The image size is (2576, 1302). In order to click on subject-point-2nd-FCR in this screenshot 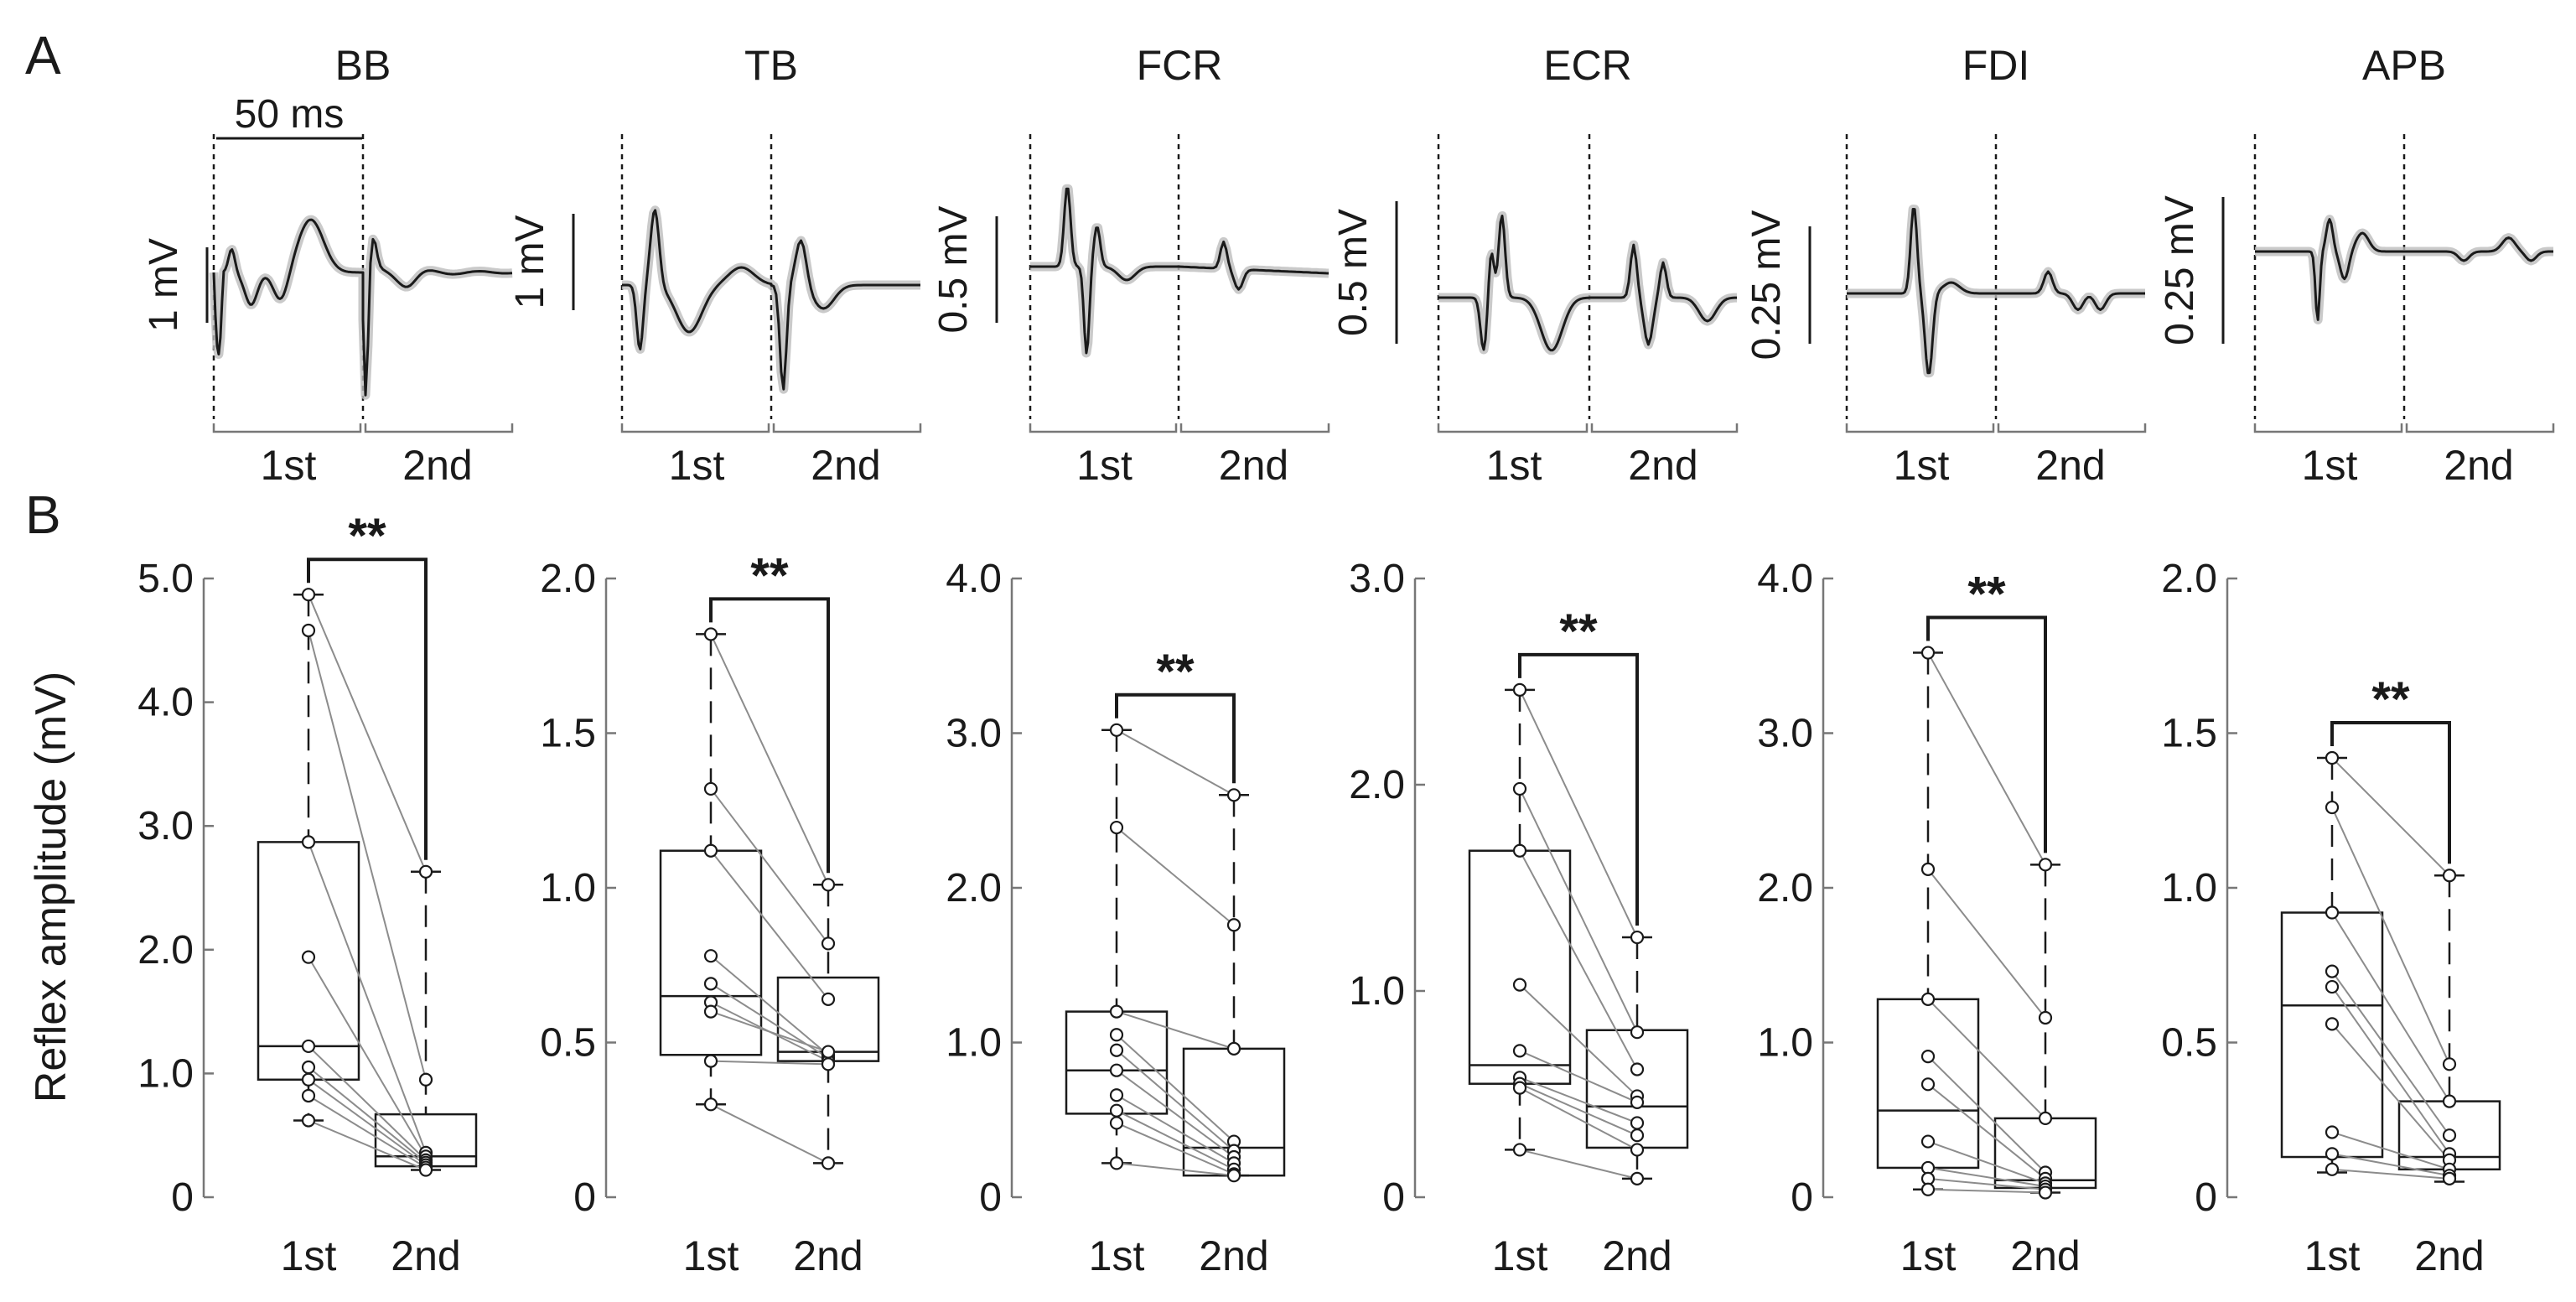, I will do `click(1233, 925)`.